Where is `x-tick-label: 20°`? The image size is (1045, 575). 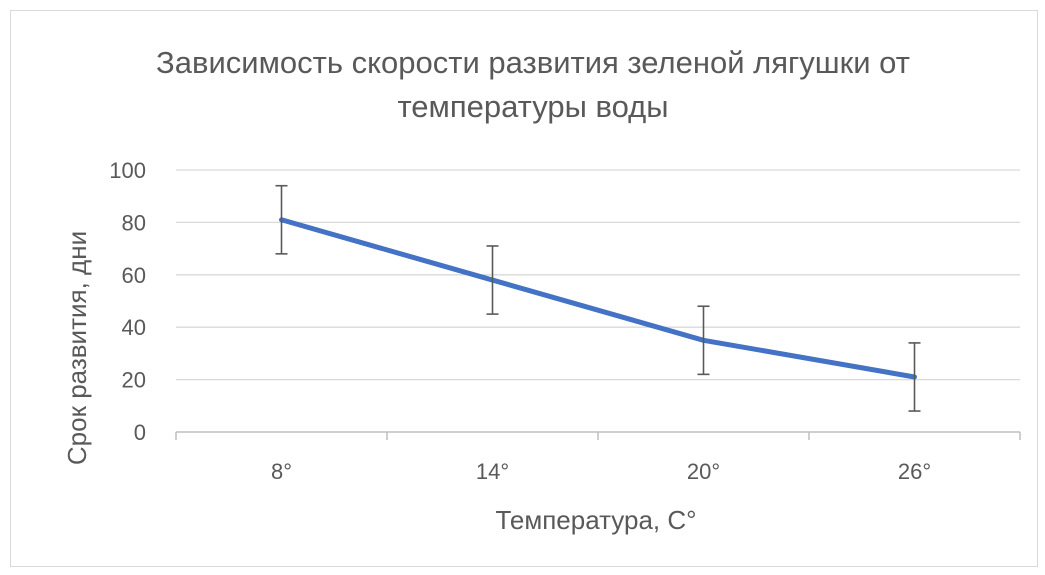
x-tick-label: 20° is located at coordinates (703, 471).